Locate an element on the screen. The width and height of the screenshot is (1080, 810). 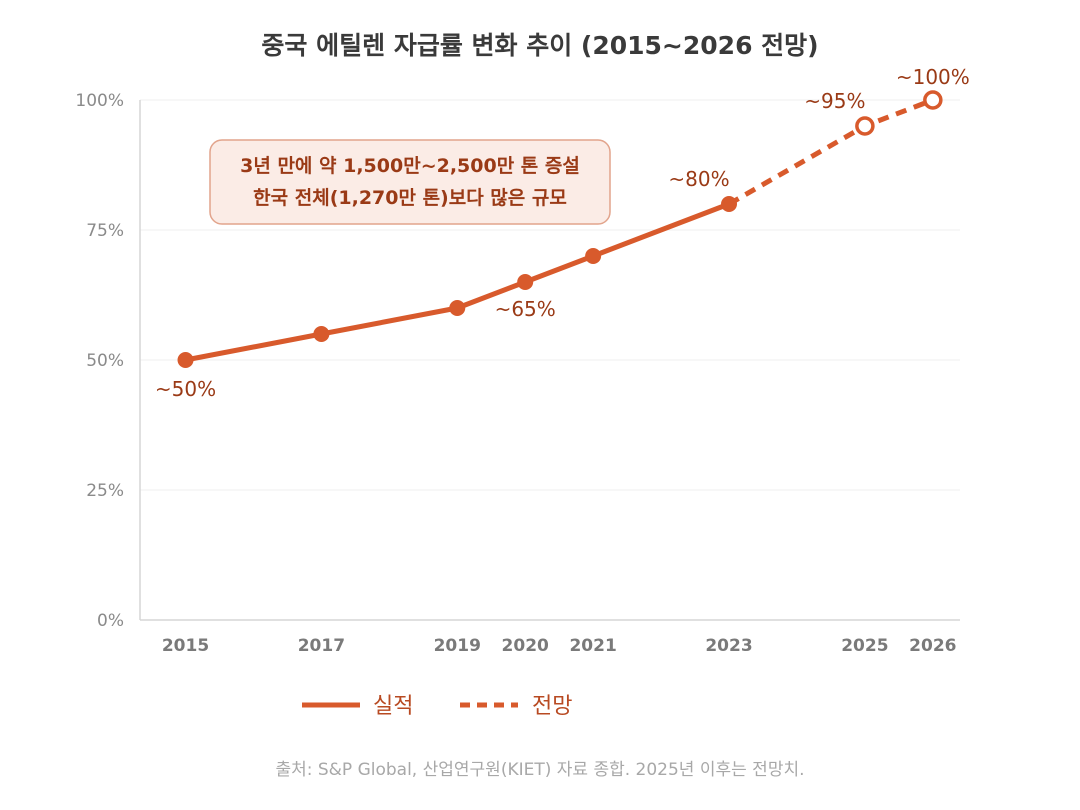
annotation-background is located at coordinates (410, 182).